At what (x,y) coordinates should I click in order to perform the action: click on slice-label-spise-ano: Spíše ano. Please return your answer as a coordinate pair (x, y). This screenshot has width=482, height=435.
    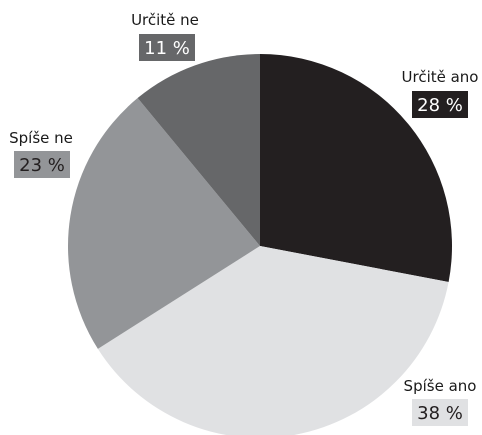
    Looking at the image, I should click on (440, 386).